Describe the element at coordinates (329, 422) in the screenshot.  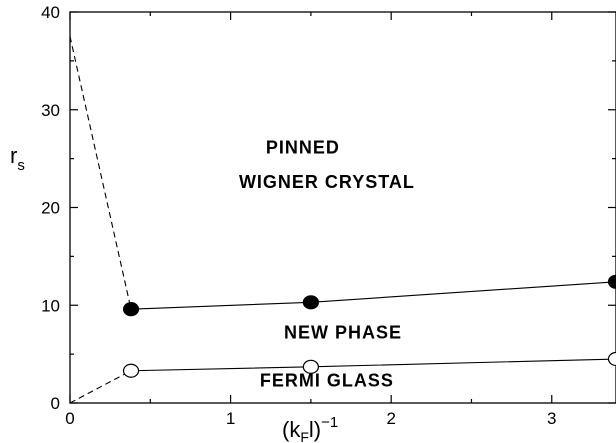
I see `x-axis-label-sup: −1` at that location.